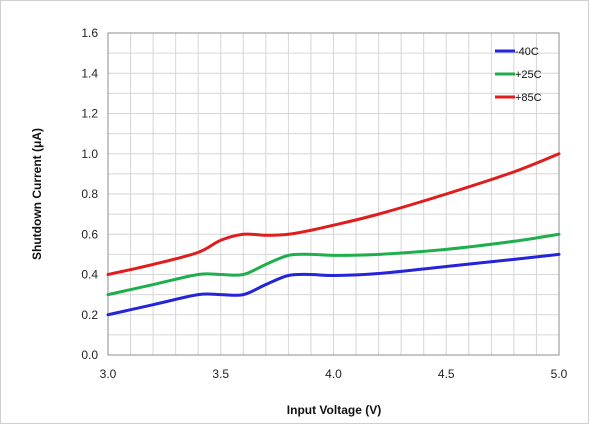 The height and width of the screenshot is (428, 589). What do you see at coordinates (89, 33) in the screenshot?
I see `y-tick-label: 1.6` at bounding box center [89, 33].